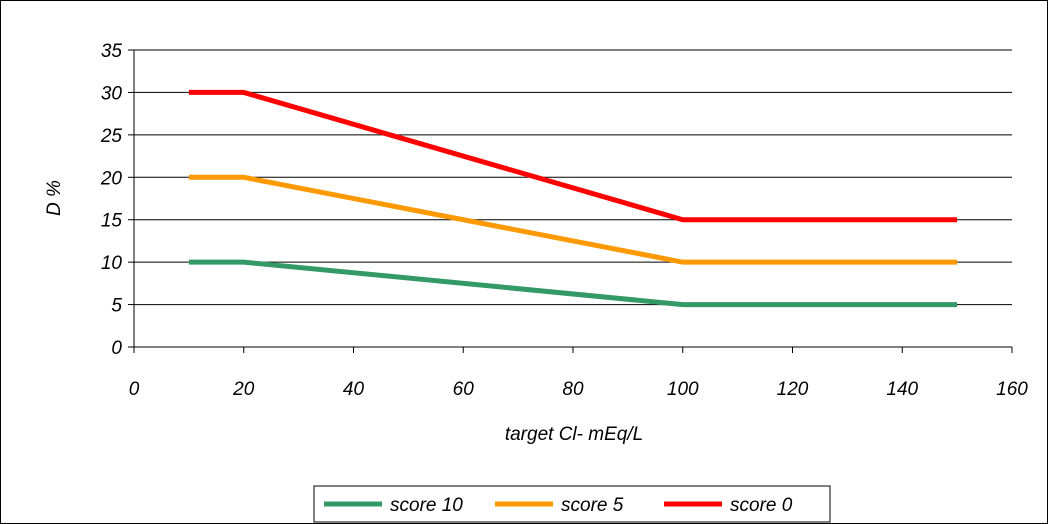  Describe the element at coordinates (592, 505) in the screenshot. I see `legend-label-score-5: score 5` at that location.